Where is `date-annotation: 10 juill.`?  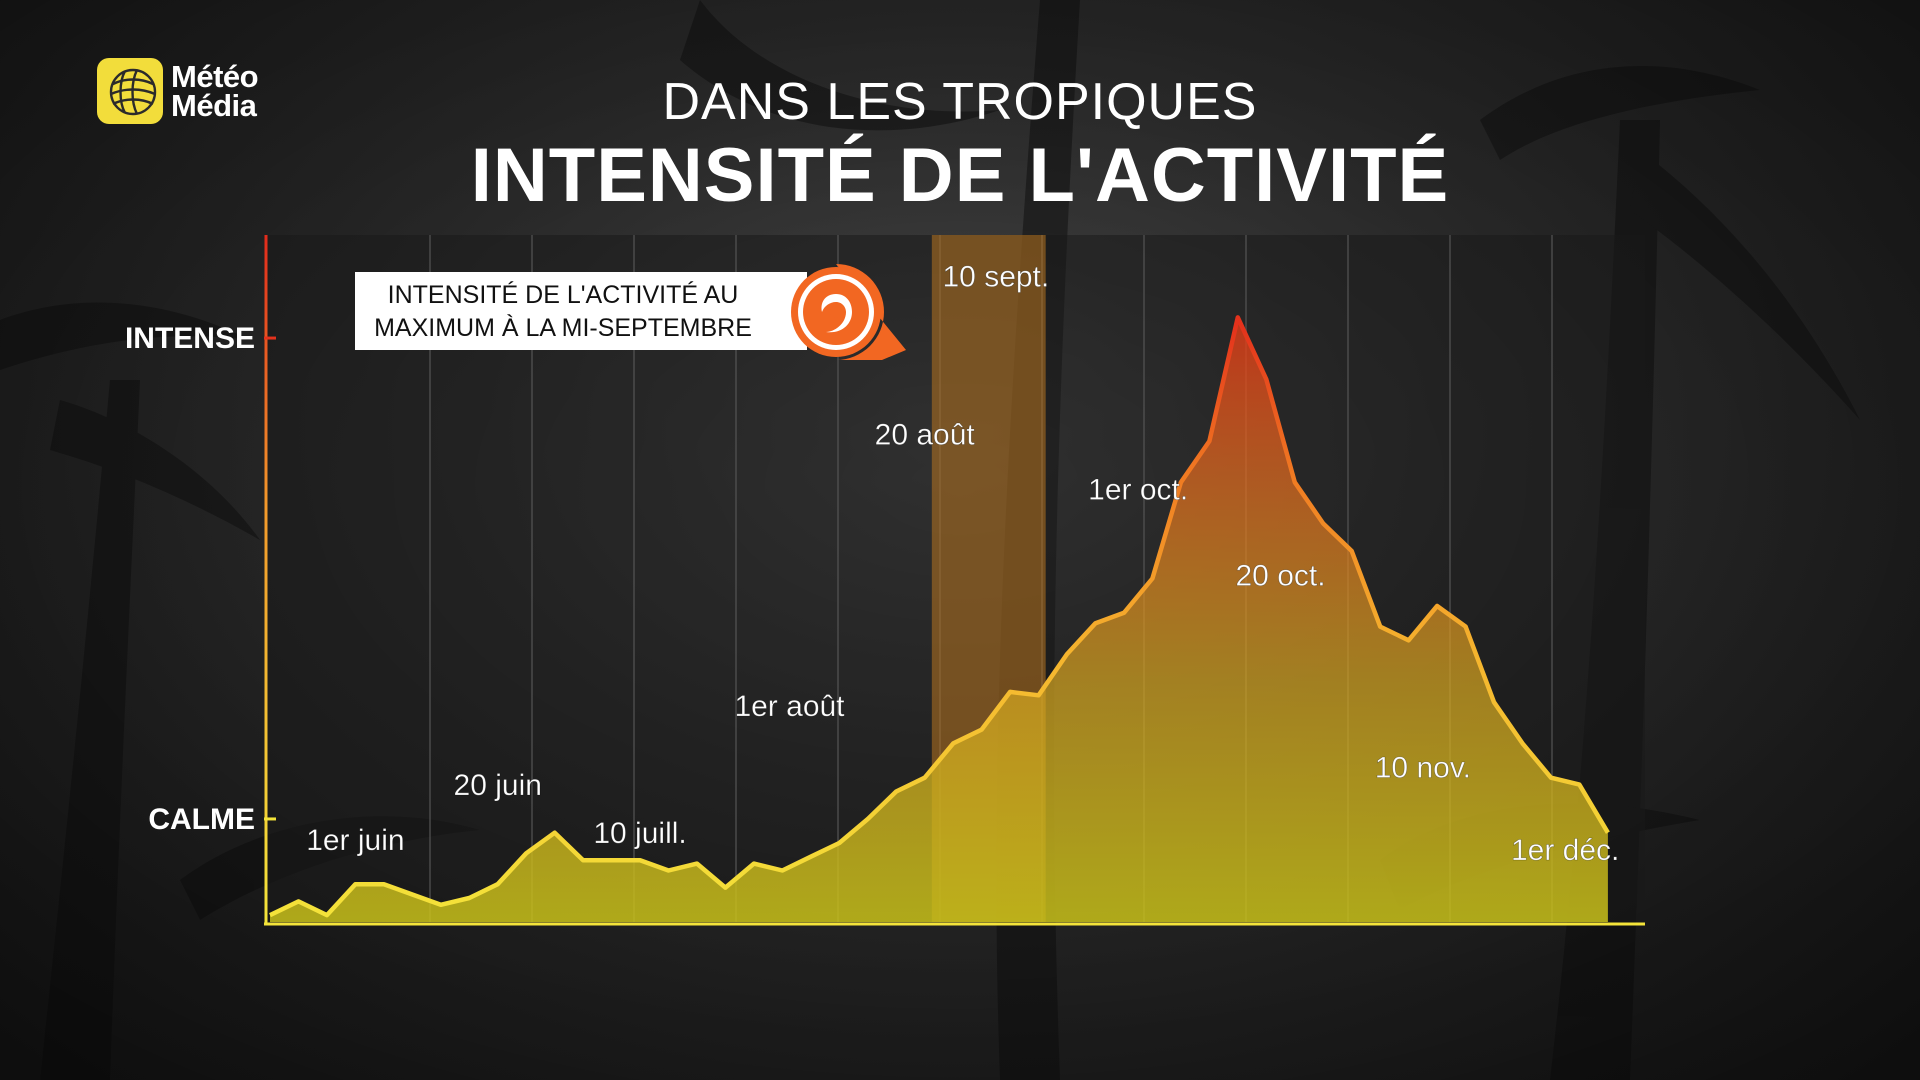 date-annotation: 10 juill. is located at coordinates (639, 833).